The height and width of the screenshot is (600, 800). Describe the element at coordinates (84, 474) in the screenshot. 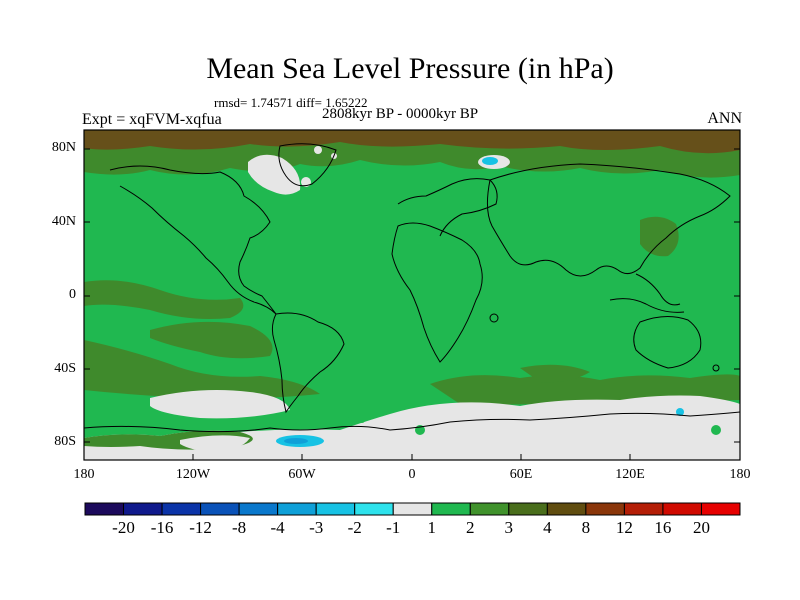

I see `lon-label-180w: 180` at that location.